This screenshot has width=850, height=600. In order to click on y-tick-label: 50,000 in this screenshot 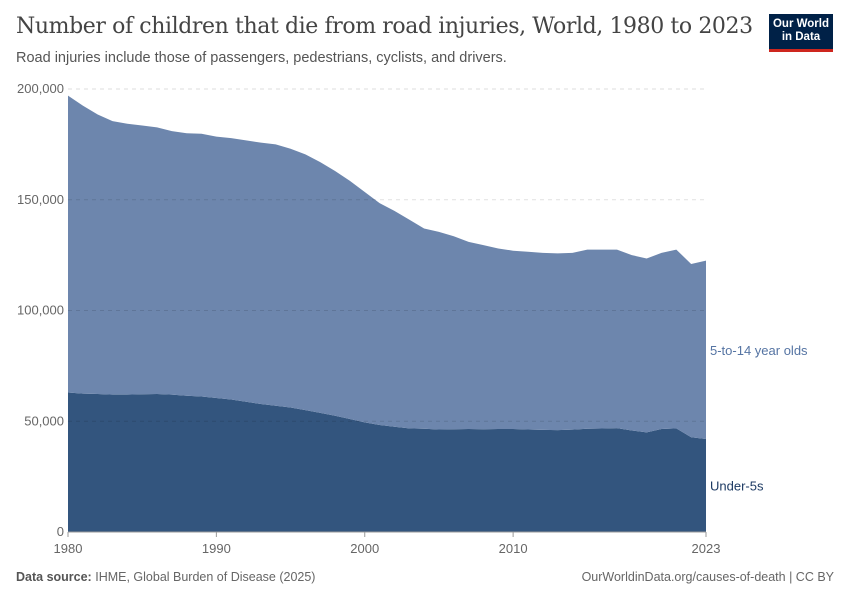, I will do `click(44, 420)`.